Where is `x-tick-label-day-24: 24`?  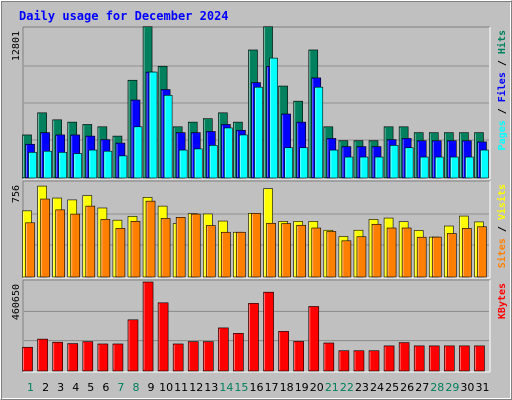
x-tick-label-day-24: 24 is located at coordinates (377, 387).